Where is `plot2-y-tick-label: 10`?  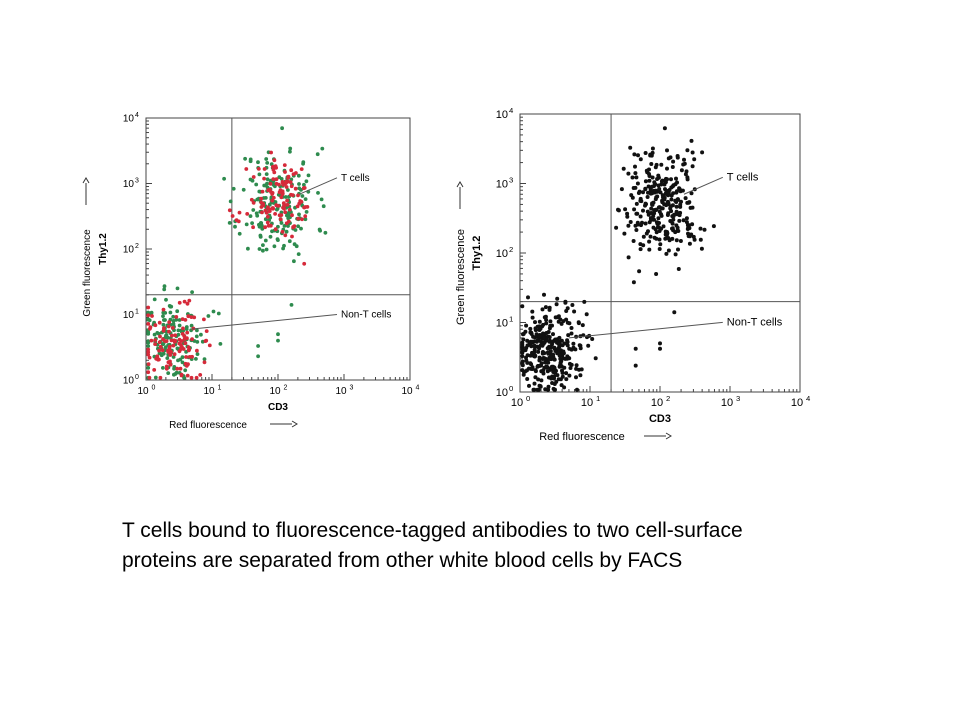
plot2-y-tick-label: 10 is located at coordinates (502, 393).